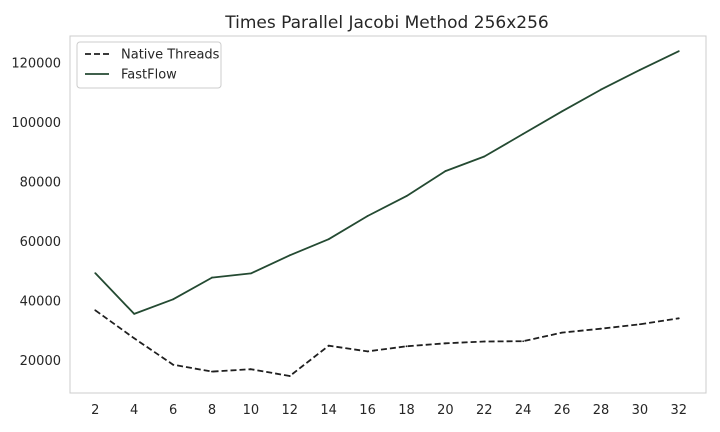 The image size is (720, 432). I want to click on x-tick-label: 10, so click(251, 410).